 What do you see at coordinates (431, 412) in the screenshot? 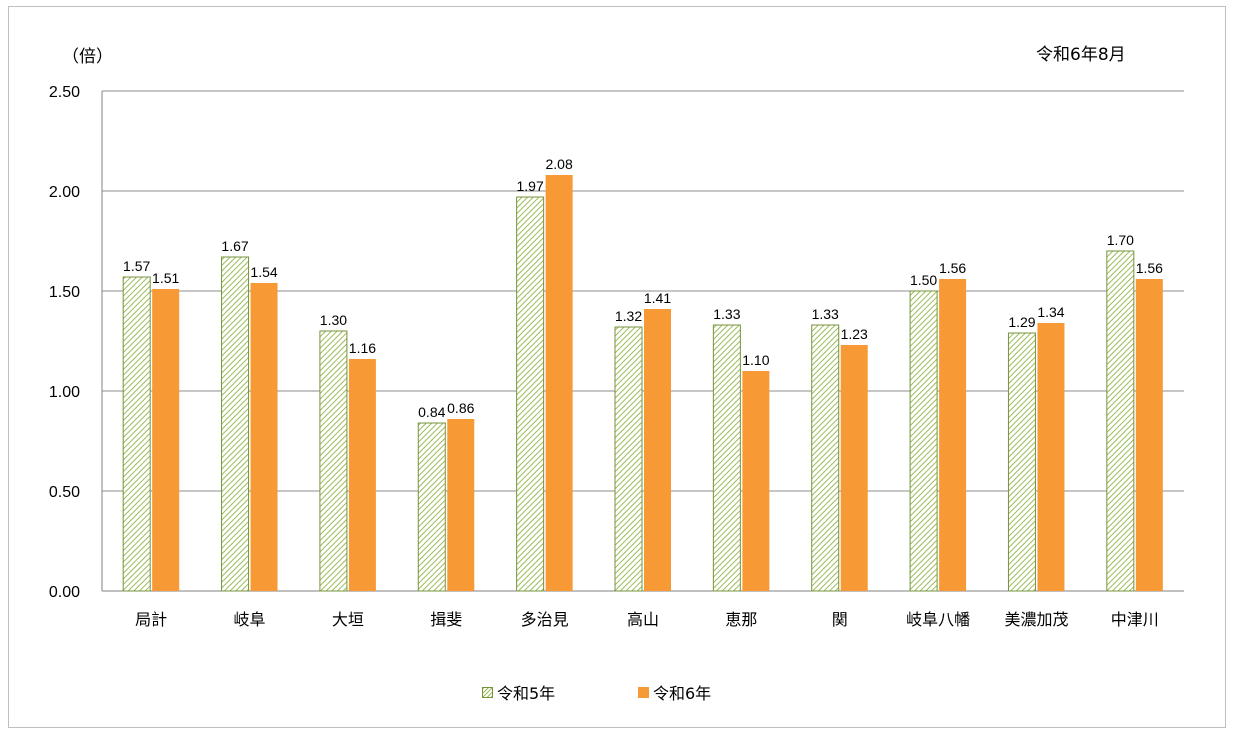
I see `data-label: 0.84` at bounding box center [431, 412].